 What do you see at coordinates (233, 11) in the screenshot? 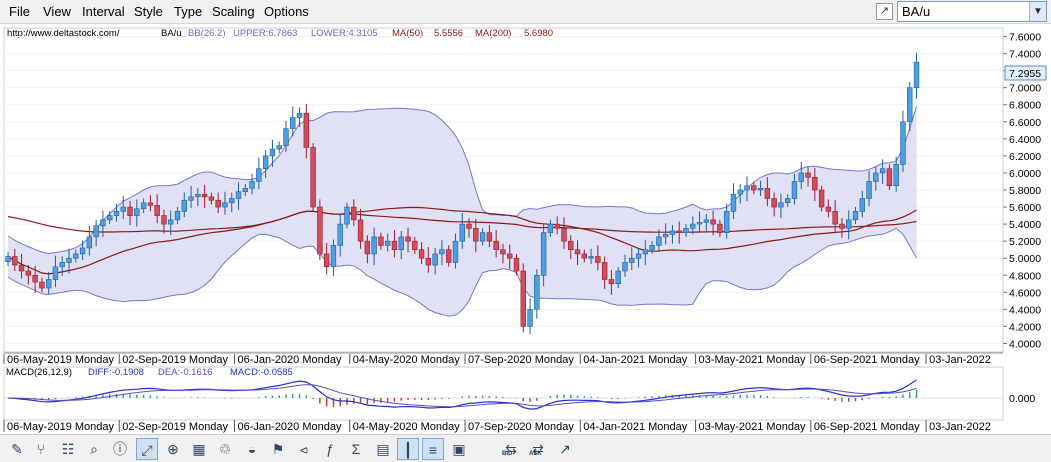
I see `menu-scaling: Scaling` at bounding box center [233, 11].